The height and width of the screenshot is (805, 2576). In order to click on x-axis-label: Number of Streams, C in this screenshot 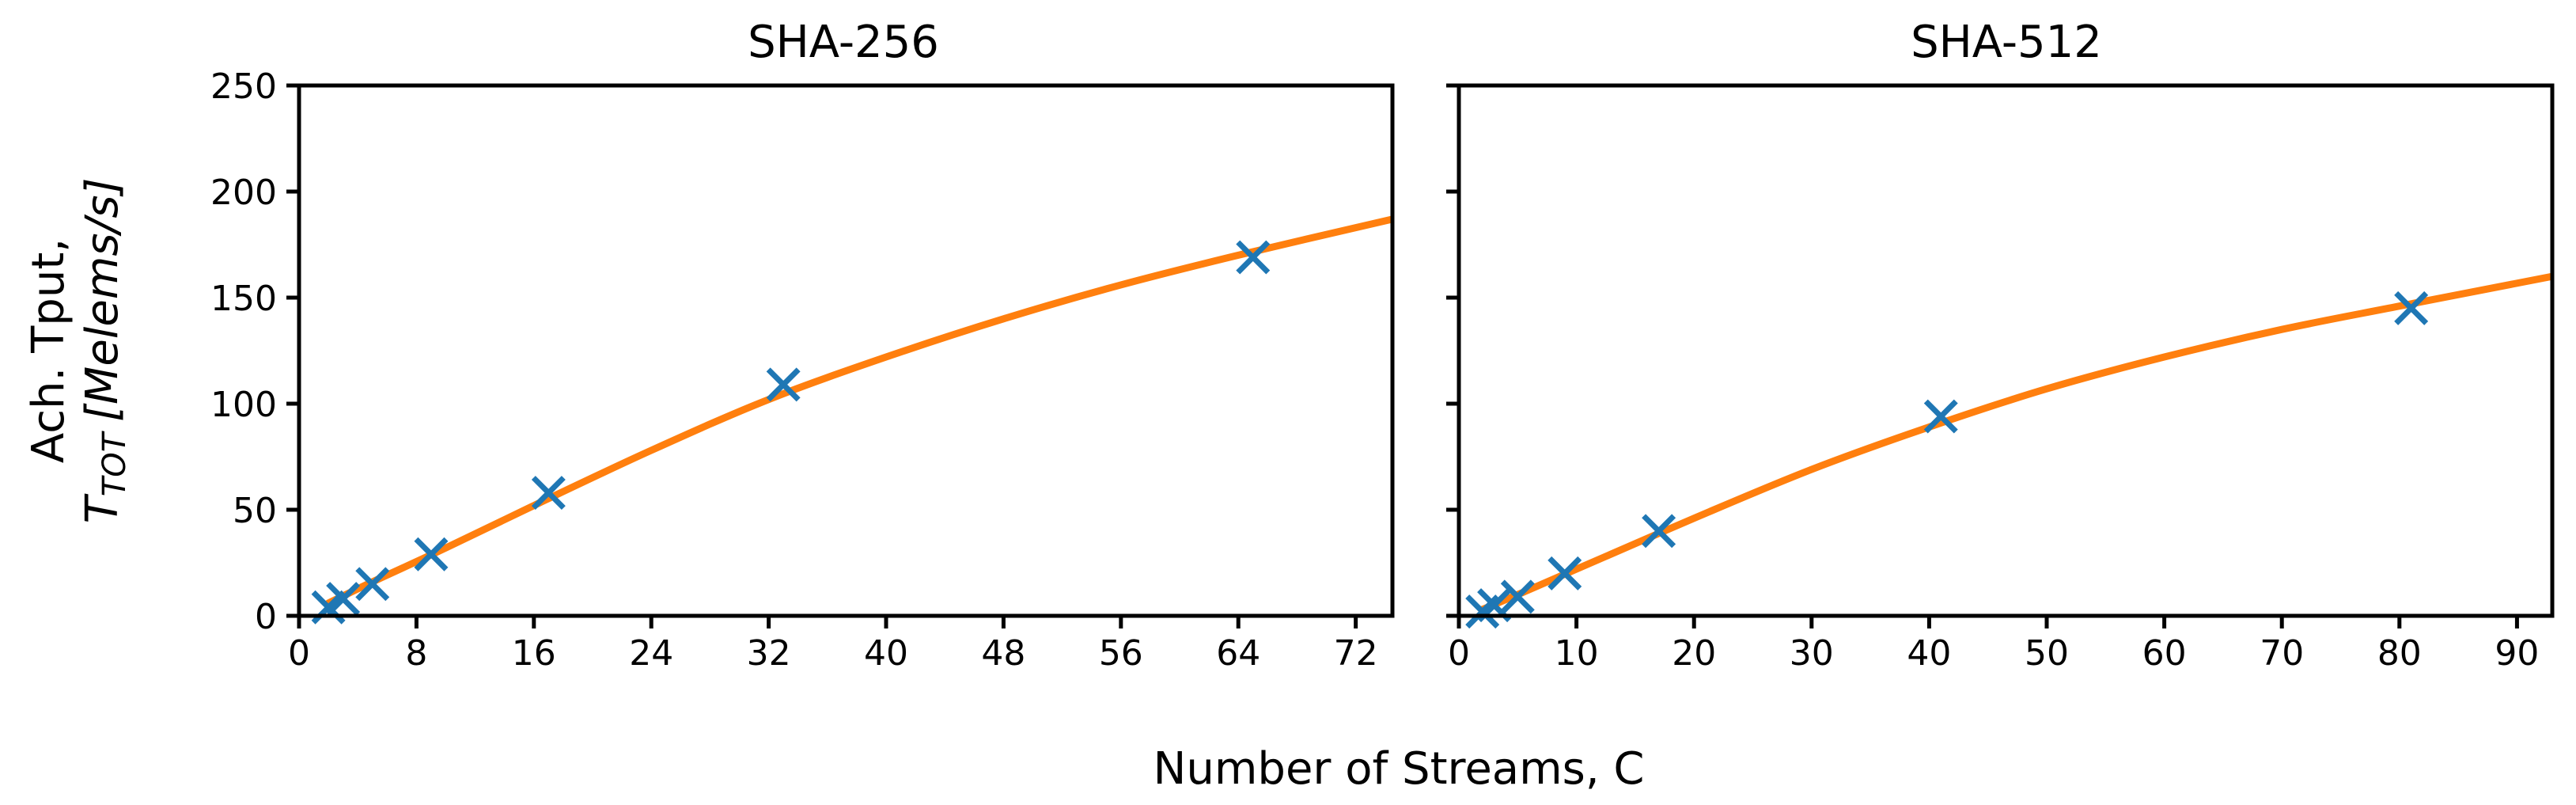, I will do `click(1398, 769)`.